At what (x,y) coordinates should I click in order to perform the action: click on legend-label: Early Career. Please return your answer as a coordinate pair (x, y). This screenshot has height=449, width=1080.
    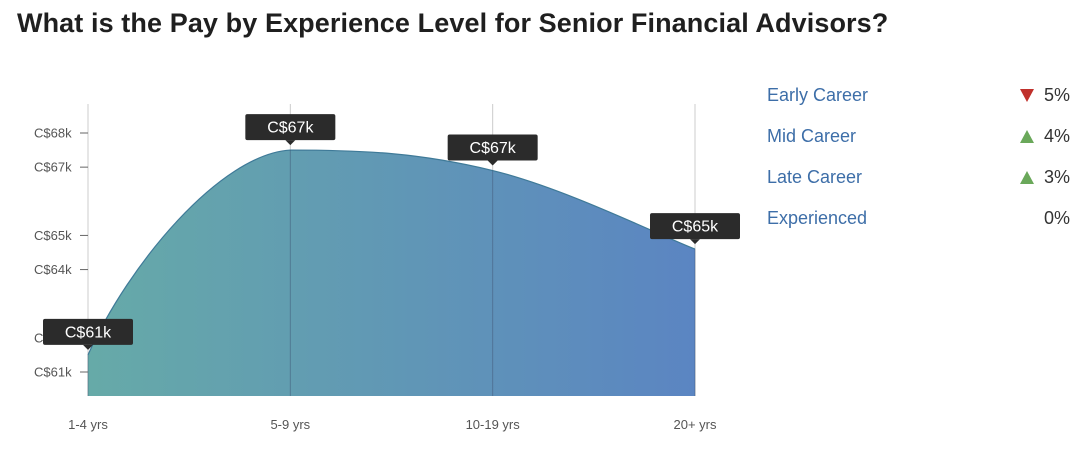
    Looking at the image, I should click on (818, 95).